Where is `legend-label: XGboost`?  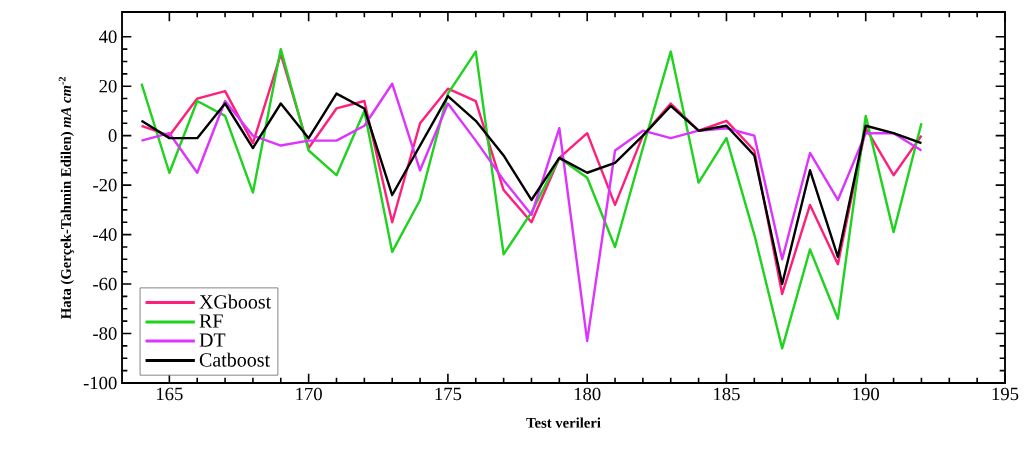
legend-label: XGboost is located at coordinates (235, 301).